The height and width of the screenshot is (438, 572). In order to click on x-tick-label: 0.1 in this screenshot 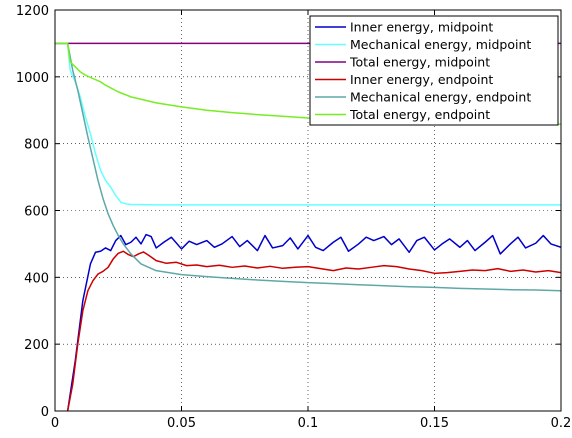, I will do `click(308, 423)`.